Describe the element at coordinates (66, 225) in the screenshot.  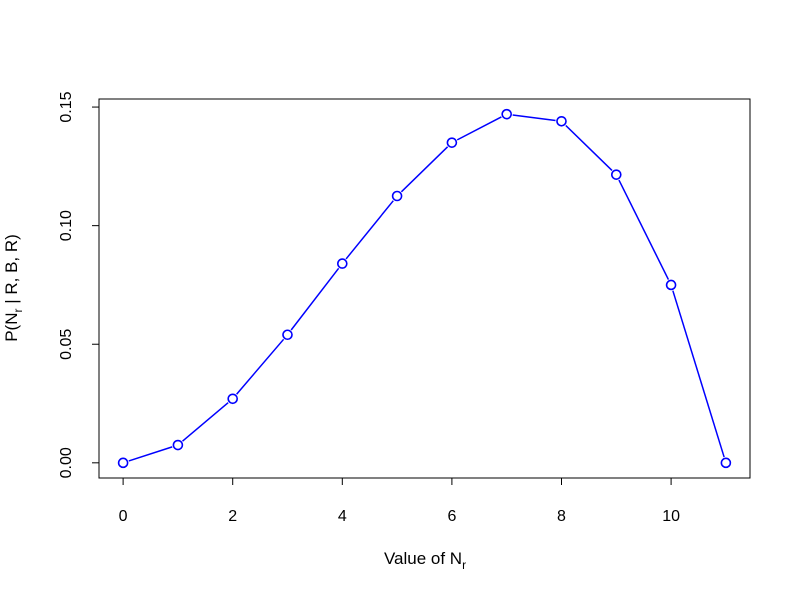
I see `y-tick-label: 0.10` at that location.